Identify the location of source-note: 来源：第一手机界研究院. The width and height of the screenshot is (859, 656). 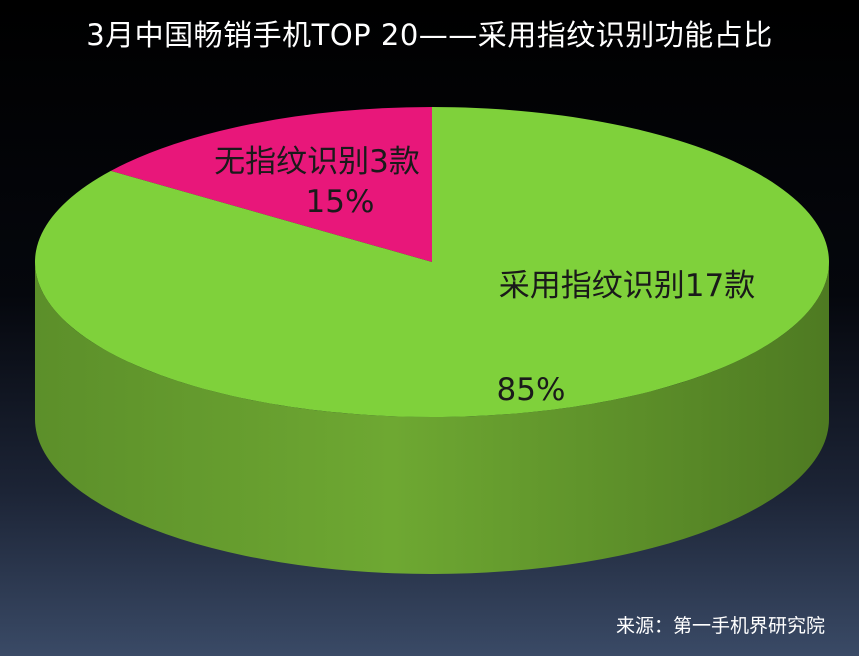
(720, 626).